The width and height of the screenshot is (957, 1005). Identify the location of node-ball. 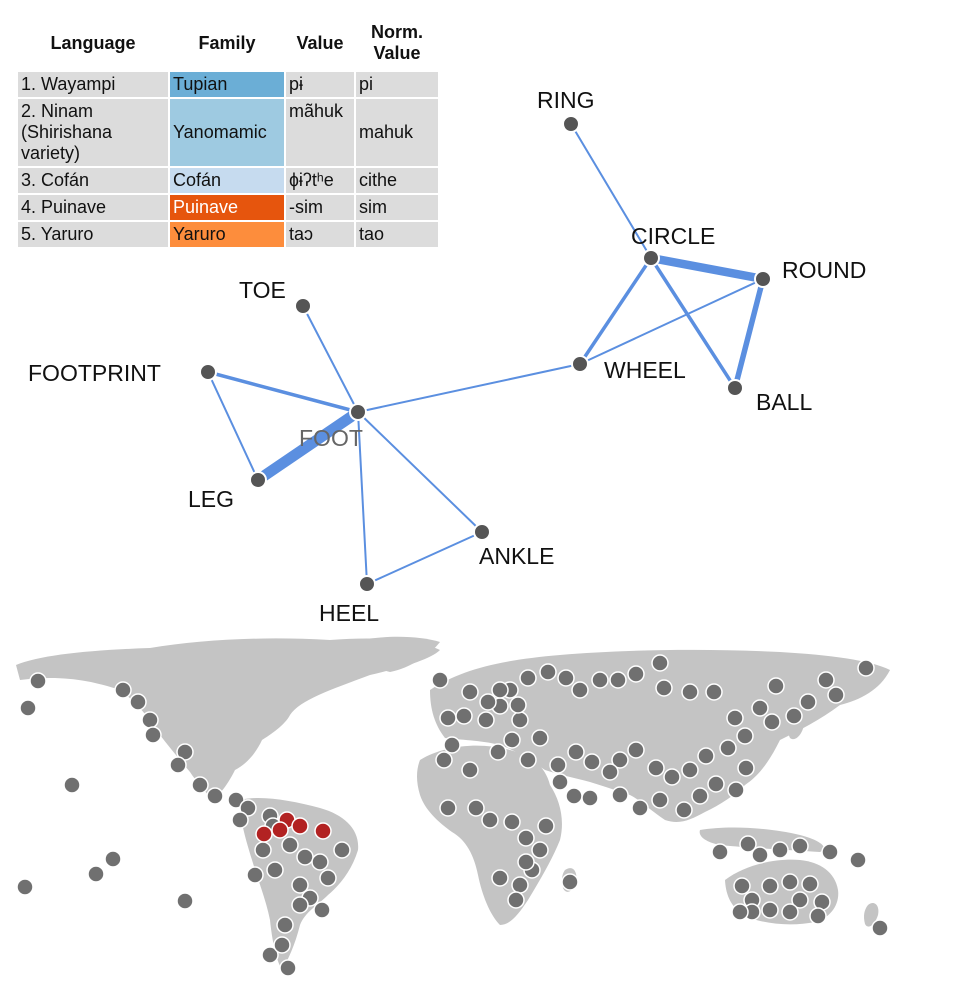
(735, 388).